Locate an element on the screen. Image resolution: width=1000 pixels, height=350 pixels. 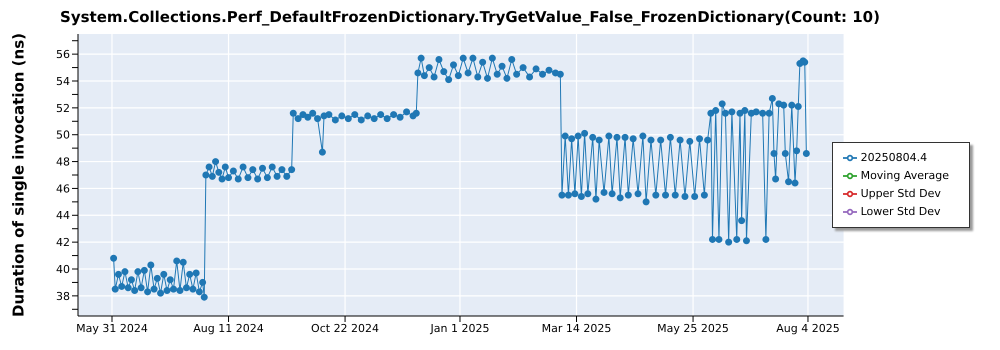
y-tick-label: 54 is located at coordinates (63, 81).